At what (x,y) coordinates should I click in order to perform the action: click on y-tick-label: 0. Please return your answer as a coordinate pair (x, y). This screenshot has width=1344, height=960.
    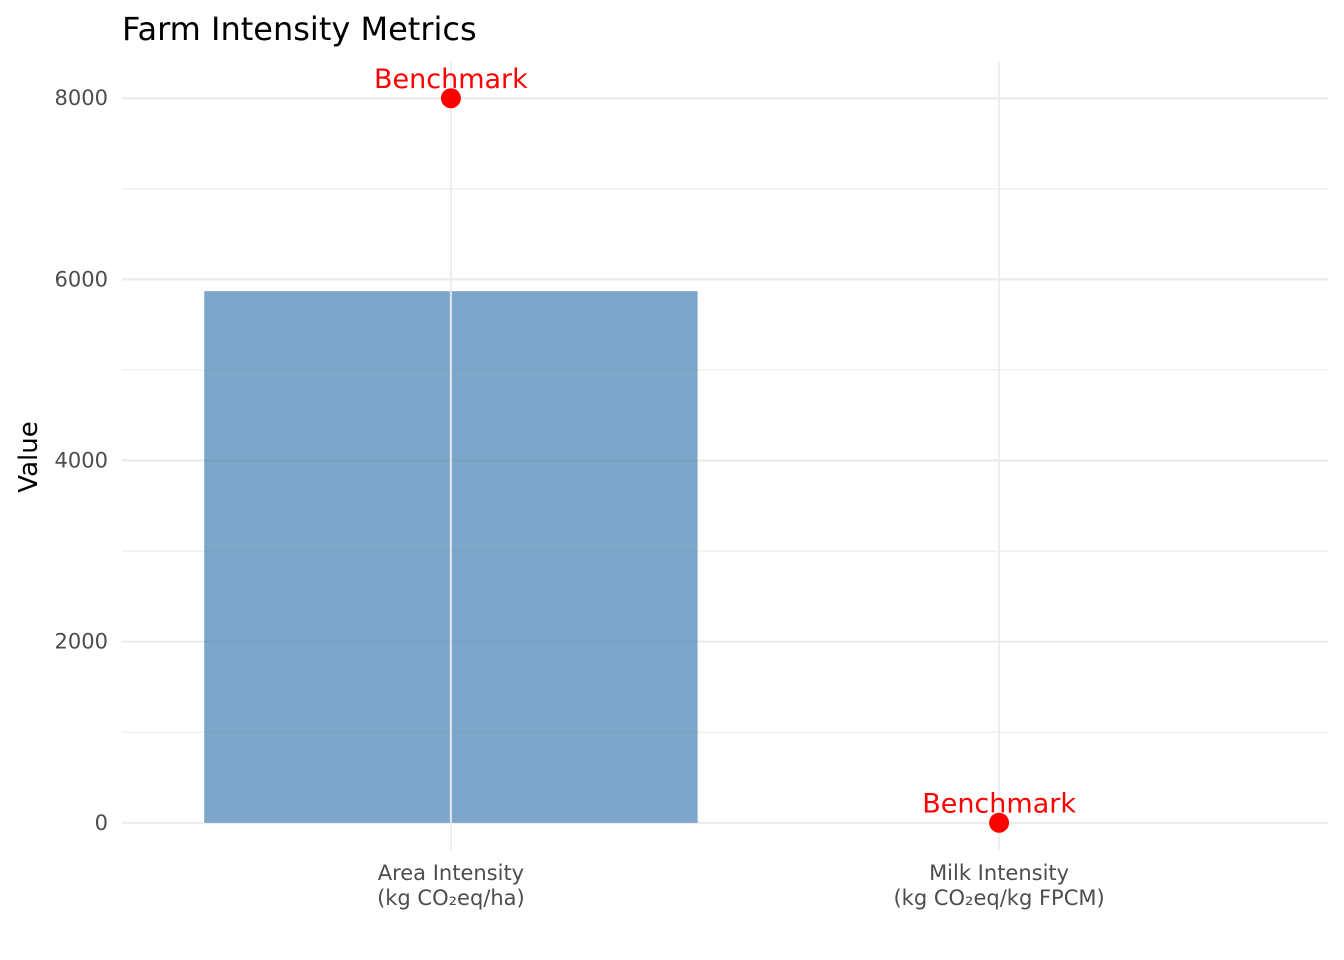
    Looking at the image, I should click on (101, 823).